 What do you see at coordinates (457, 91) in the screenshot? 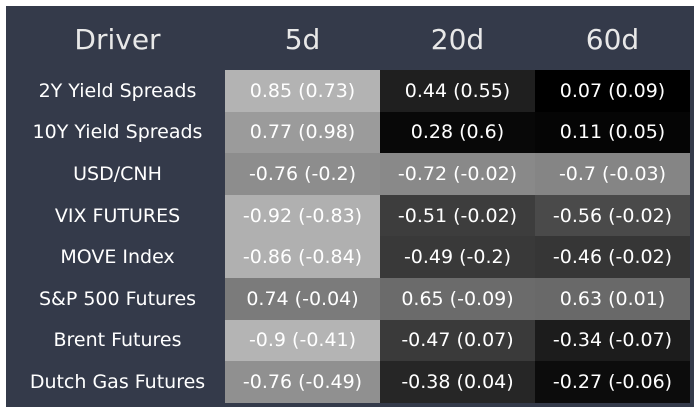
I see `correlation-cell: 0.44 (0.55)` at bounding box center [457, 91].